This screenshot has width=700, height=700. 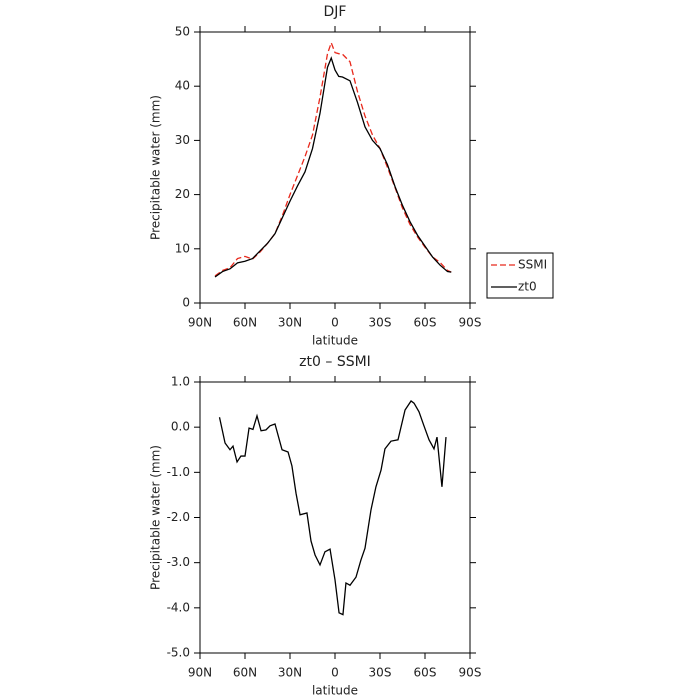 I want to click on legend-label: SSMI, so click(x=532, y=265).